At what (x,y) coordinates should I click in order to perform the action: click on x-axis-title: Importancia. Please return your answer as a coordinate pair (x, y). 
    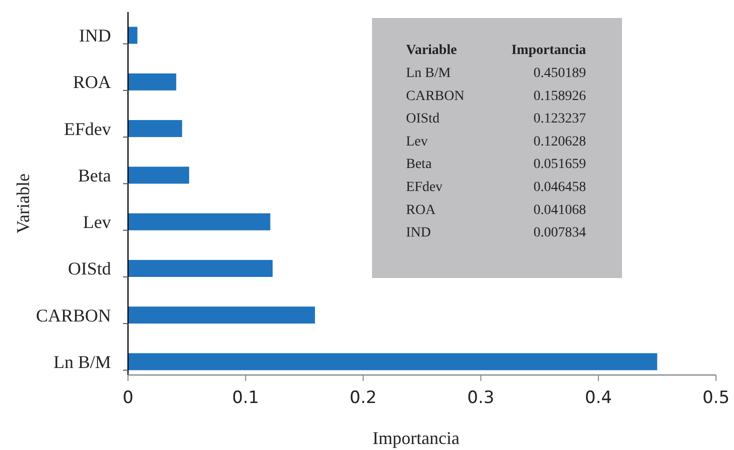
    Looking at the image, I should click on (416, 438).